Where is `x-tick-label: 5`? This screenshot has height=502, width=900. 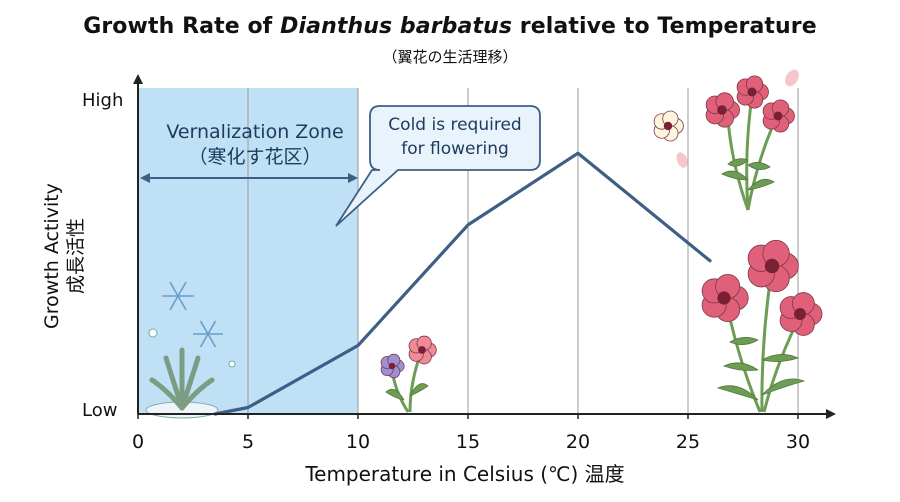 x-tick-label: 5 is located at coordinates (248, 442).